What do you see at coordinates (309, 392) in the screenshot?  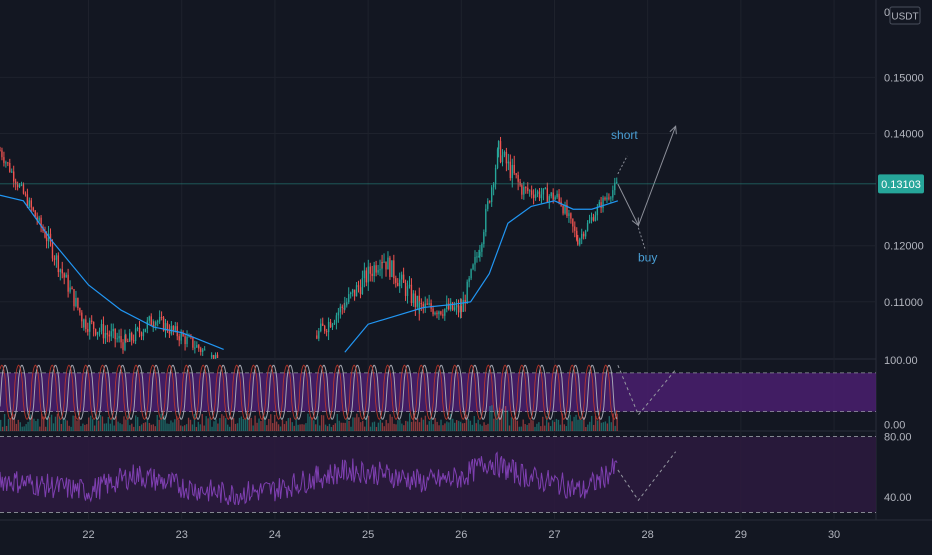 I see `oscillator-line` at bounding box center [309, 392].